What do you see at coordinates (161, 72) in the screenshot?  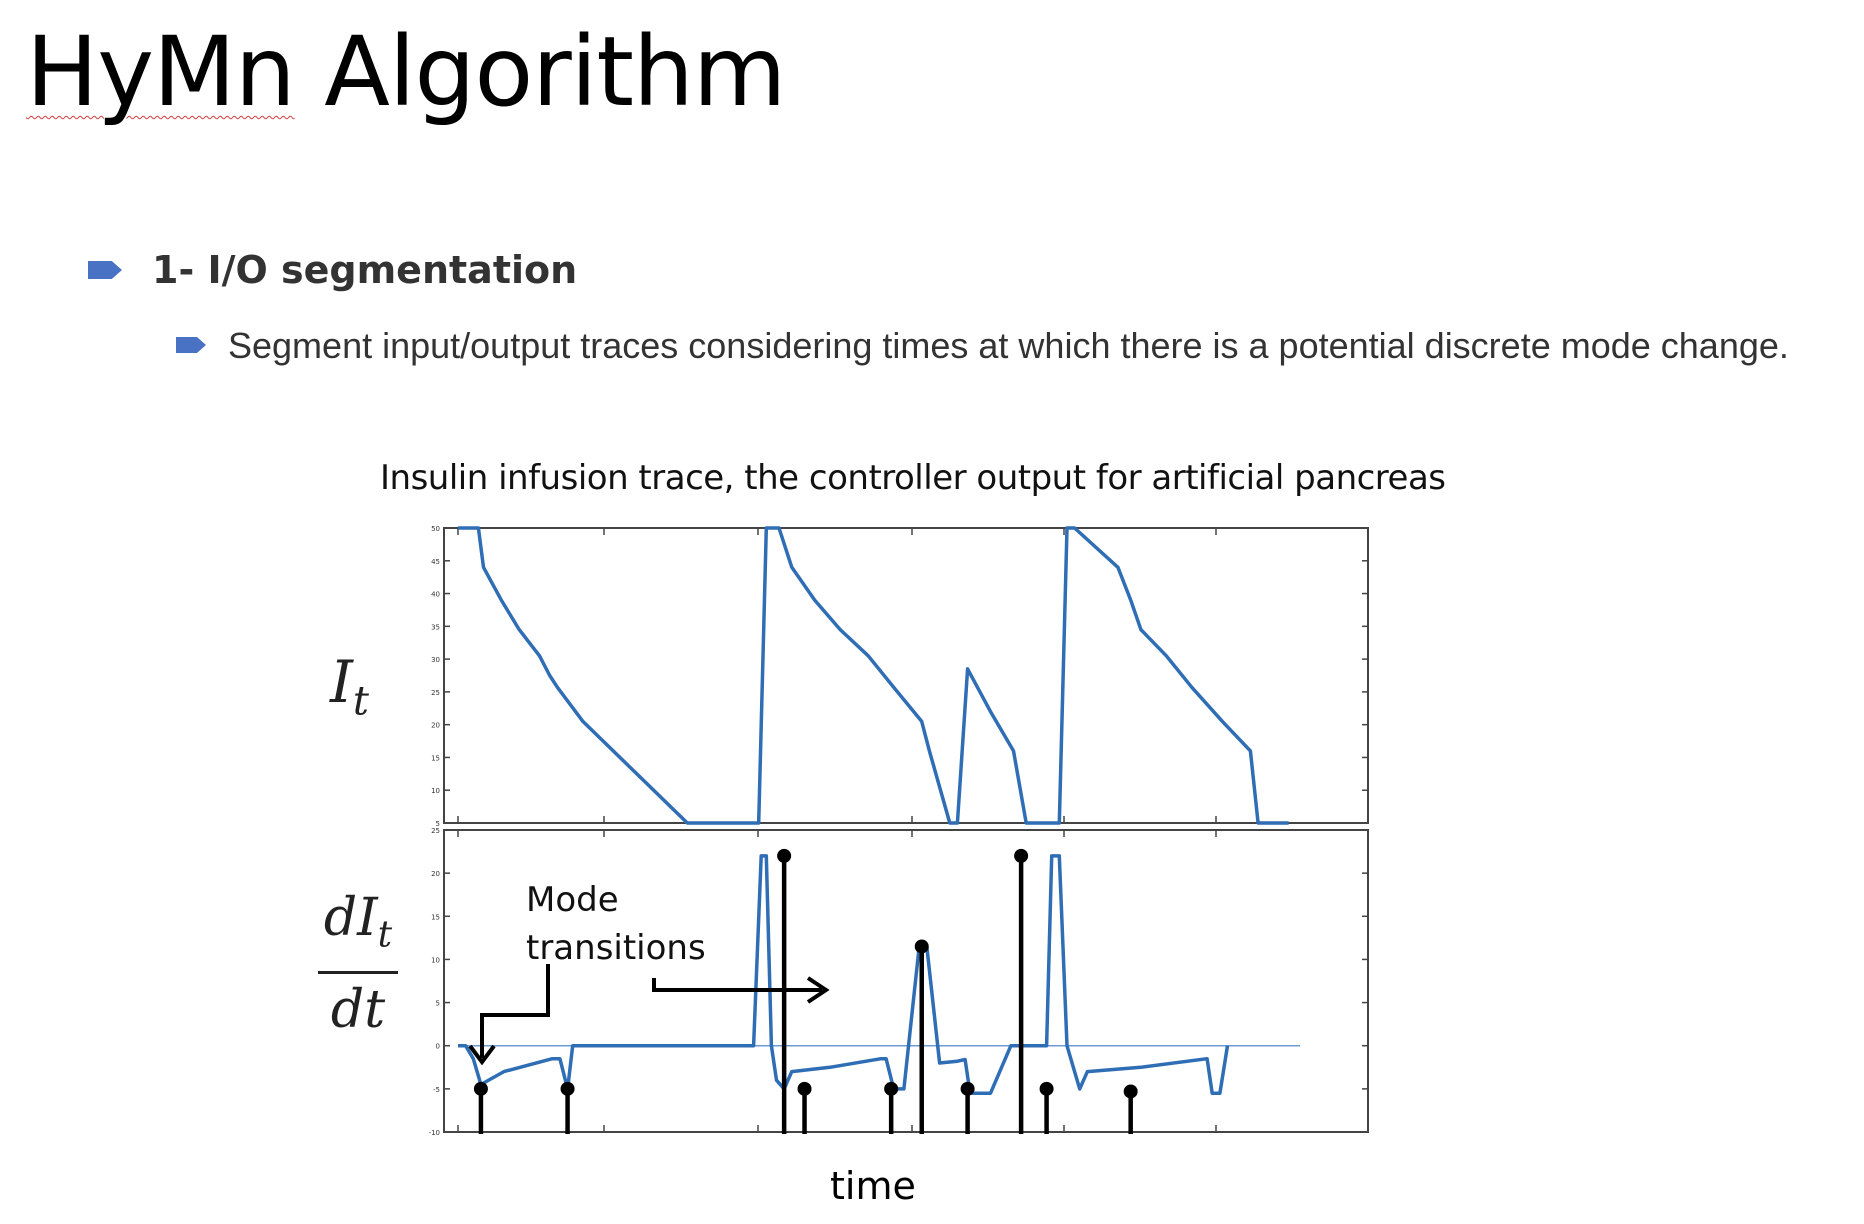 I see `title-word-hymn: HyMn` at bounding box center [161, 72].